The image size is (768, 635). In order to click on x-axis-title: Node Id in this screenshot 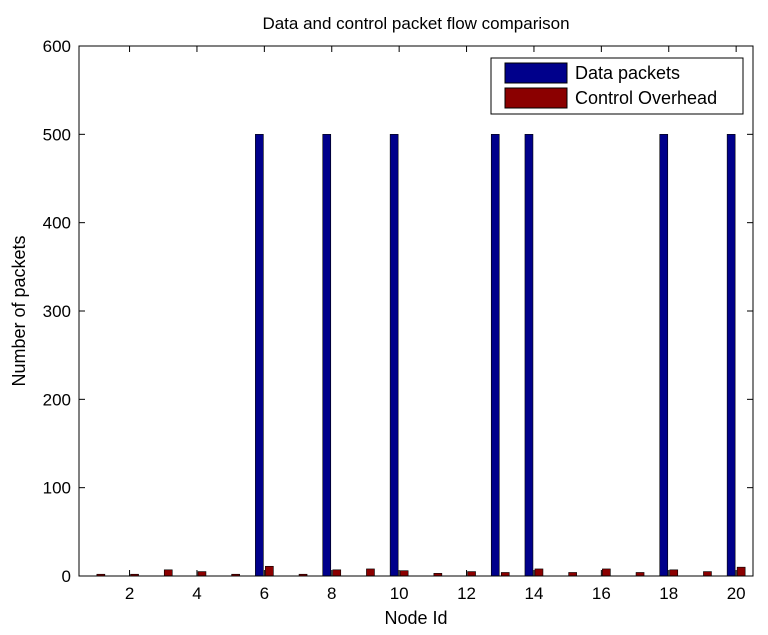, I will do `click(415, 618)`.